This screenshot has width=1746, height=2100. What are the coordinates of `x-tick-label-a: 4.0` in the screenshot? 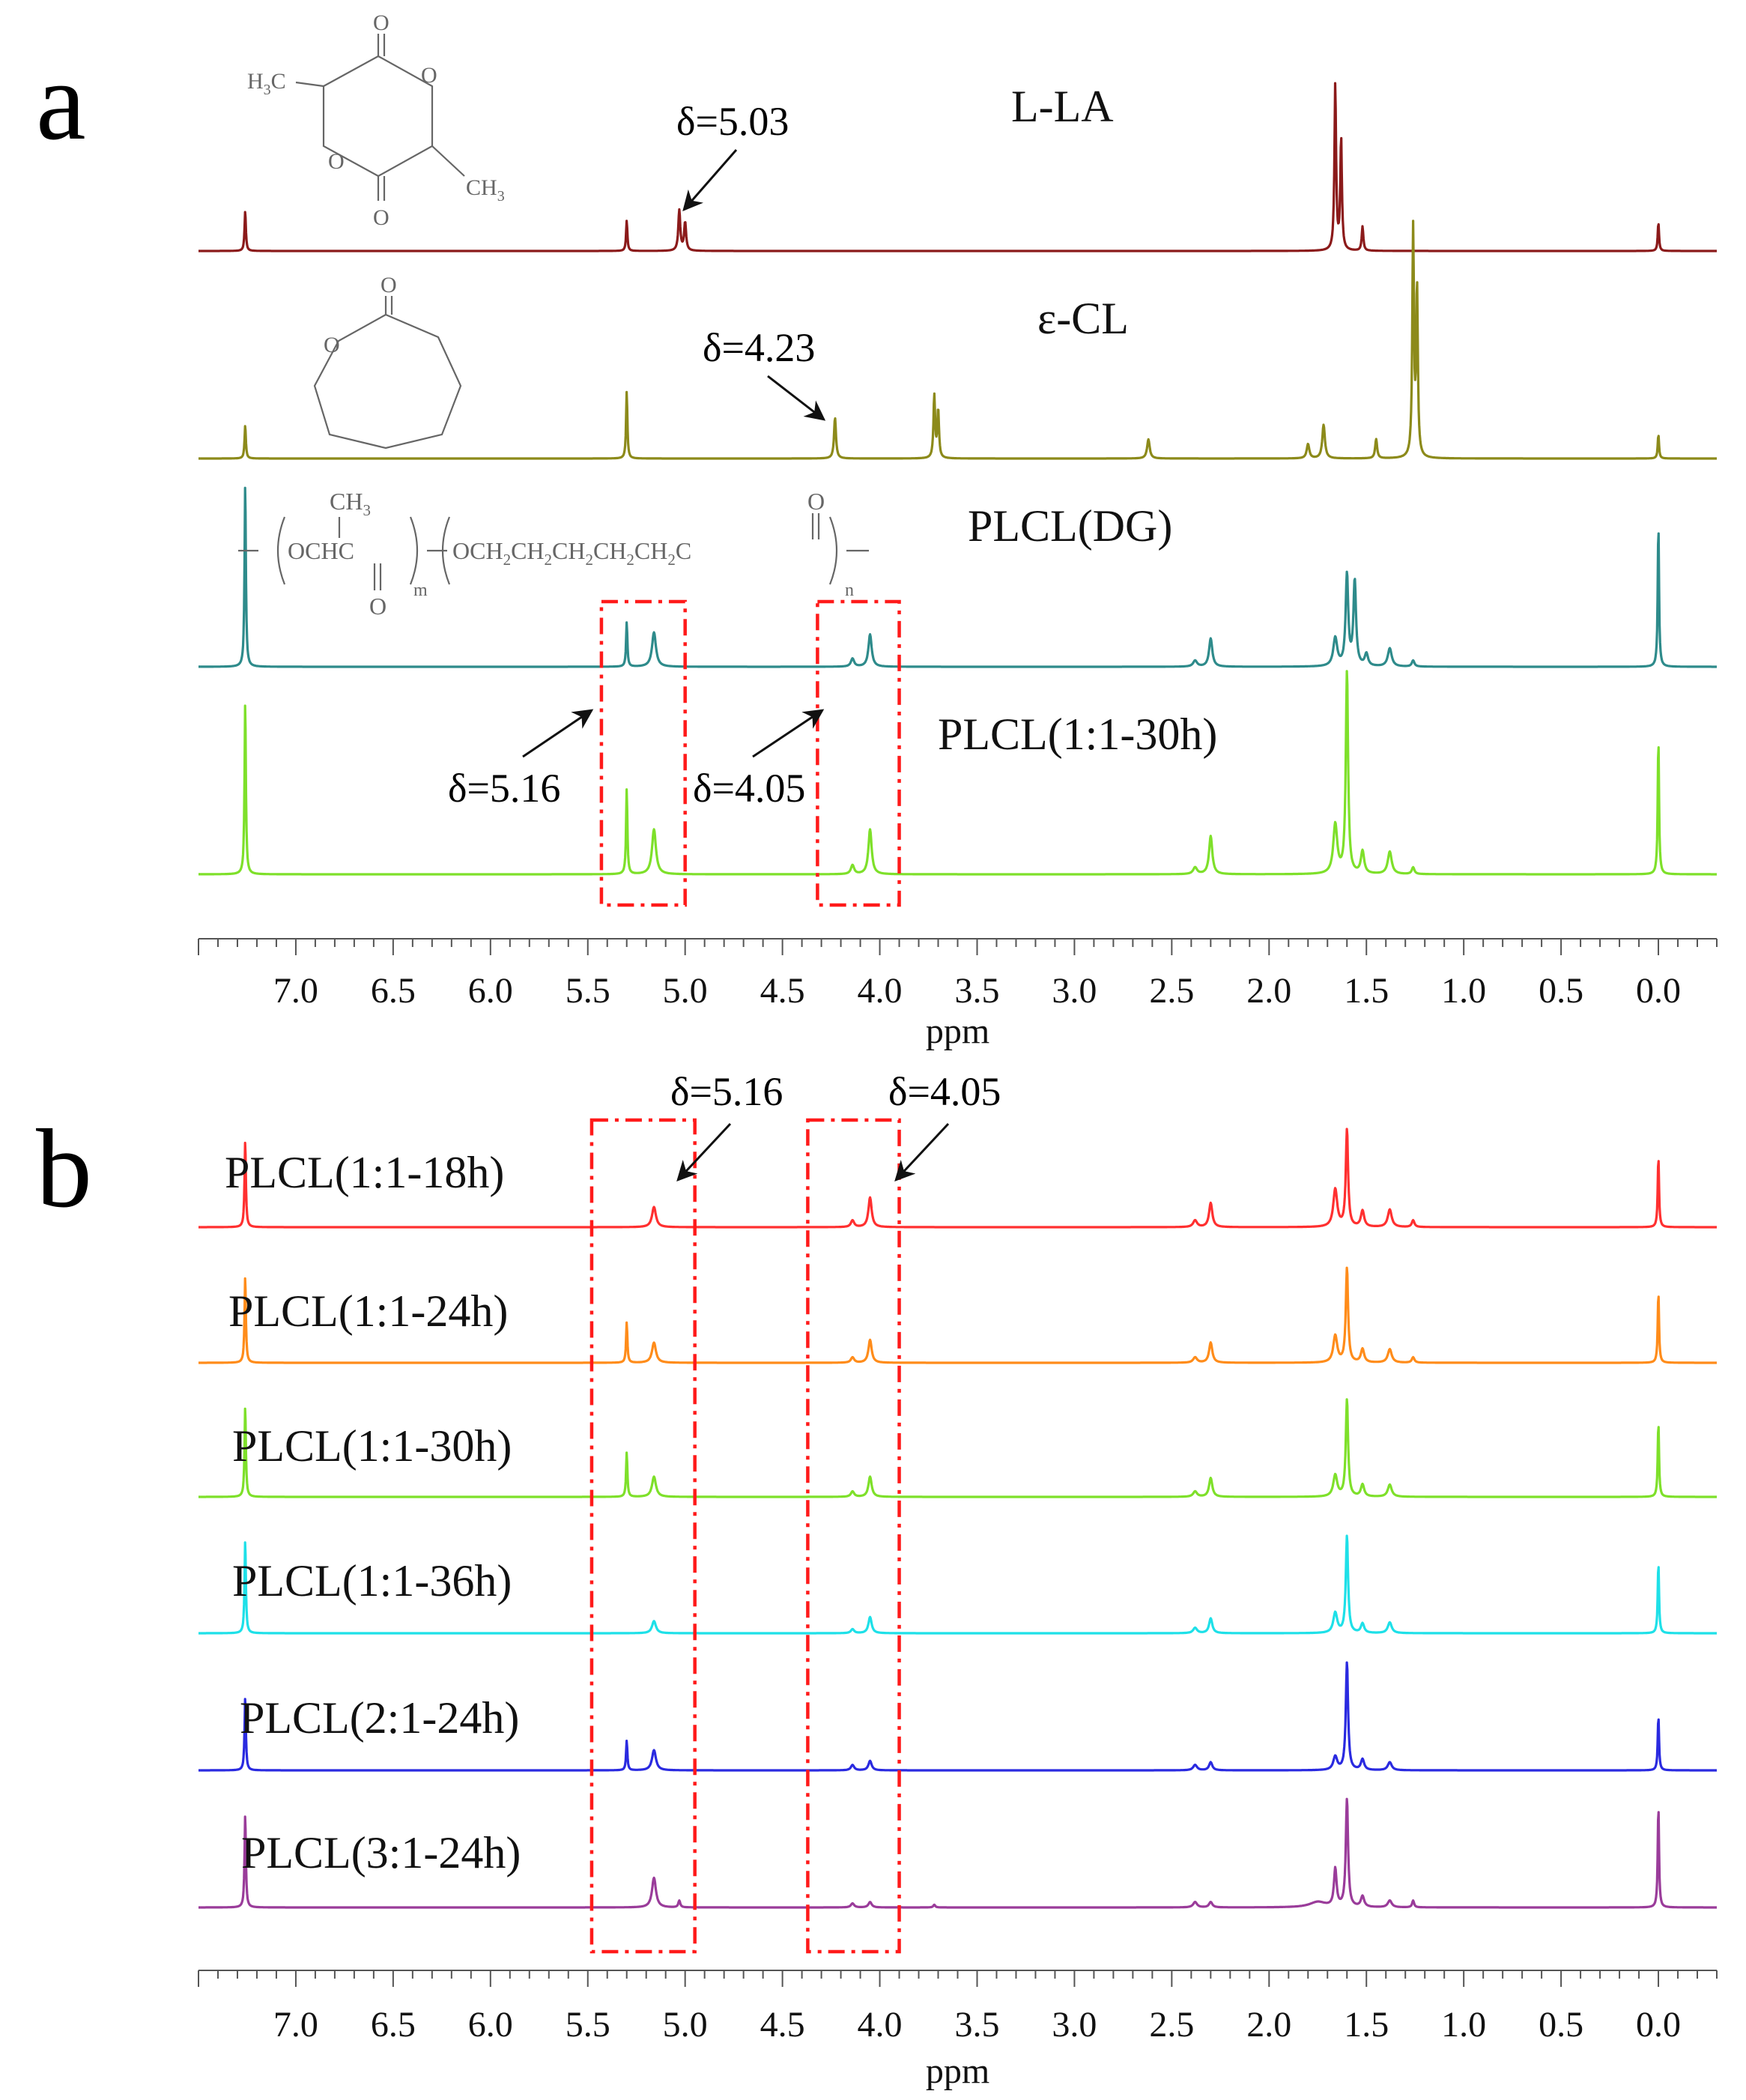 It's located at (880, 991).